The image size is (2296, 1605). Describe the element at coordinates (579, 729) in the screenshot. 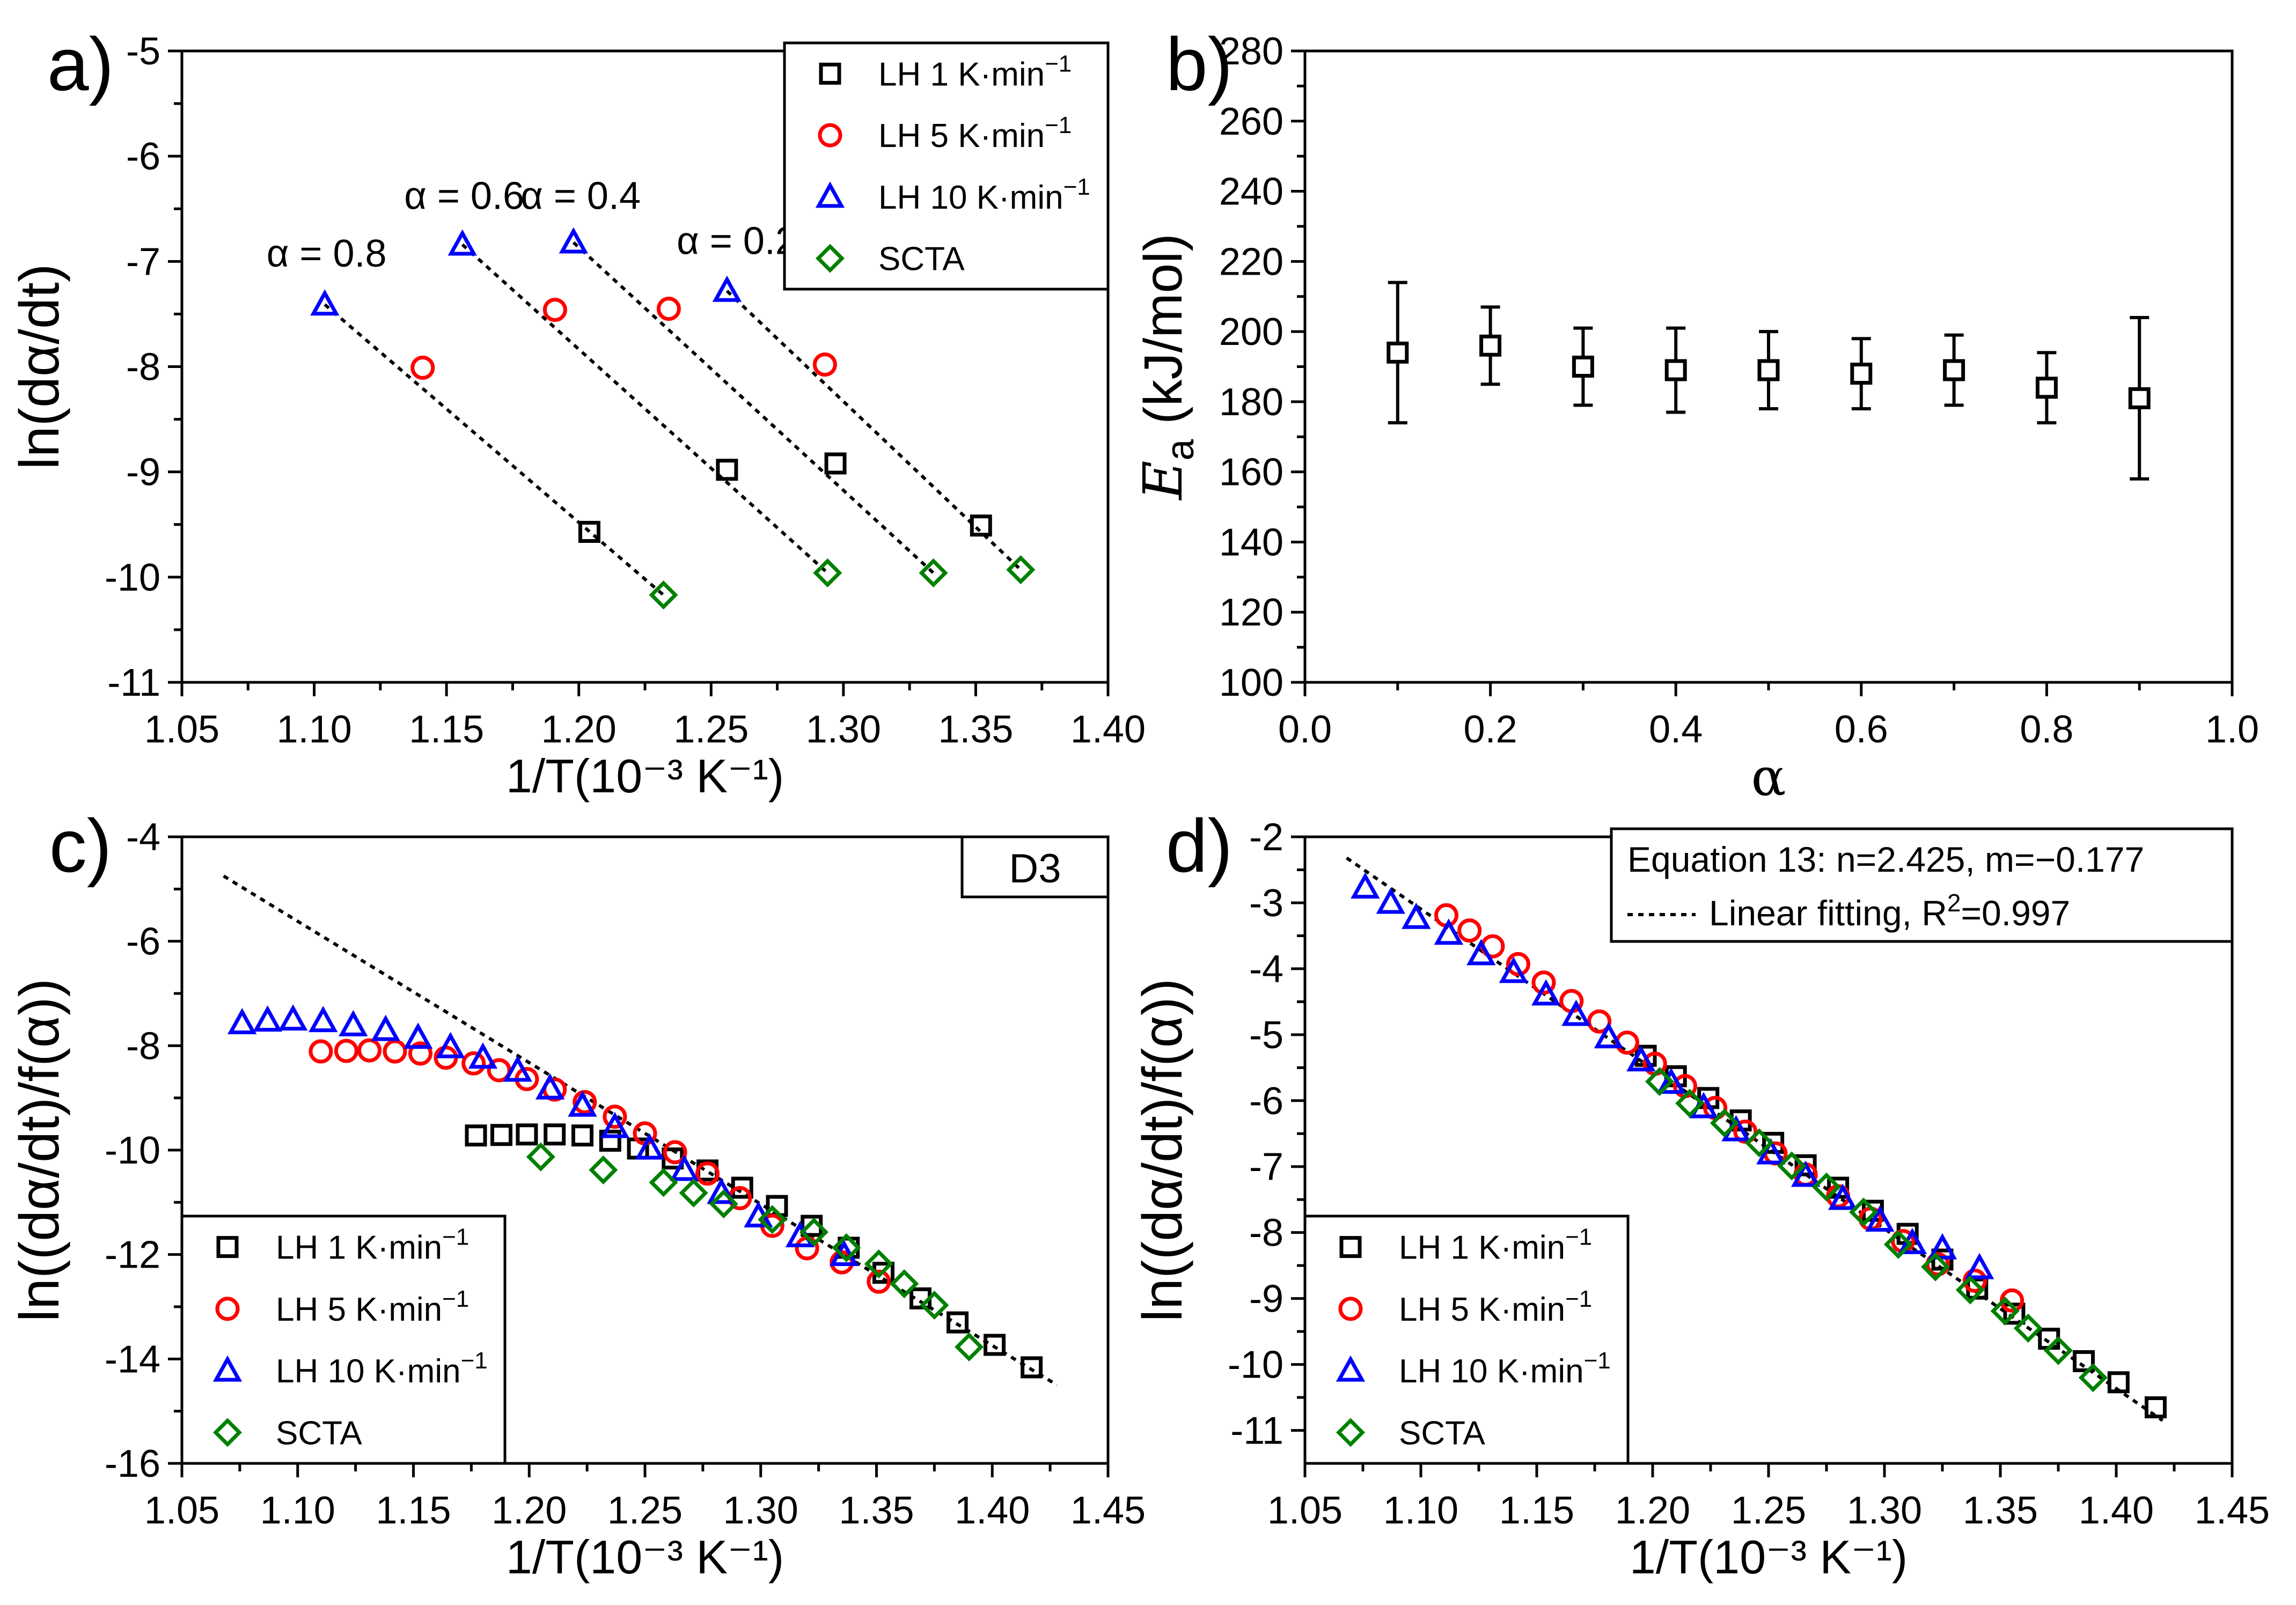

I see `x-tick-label-a: 1.20` at that location.